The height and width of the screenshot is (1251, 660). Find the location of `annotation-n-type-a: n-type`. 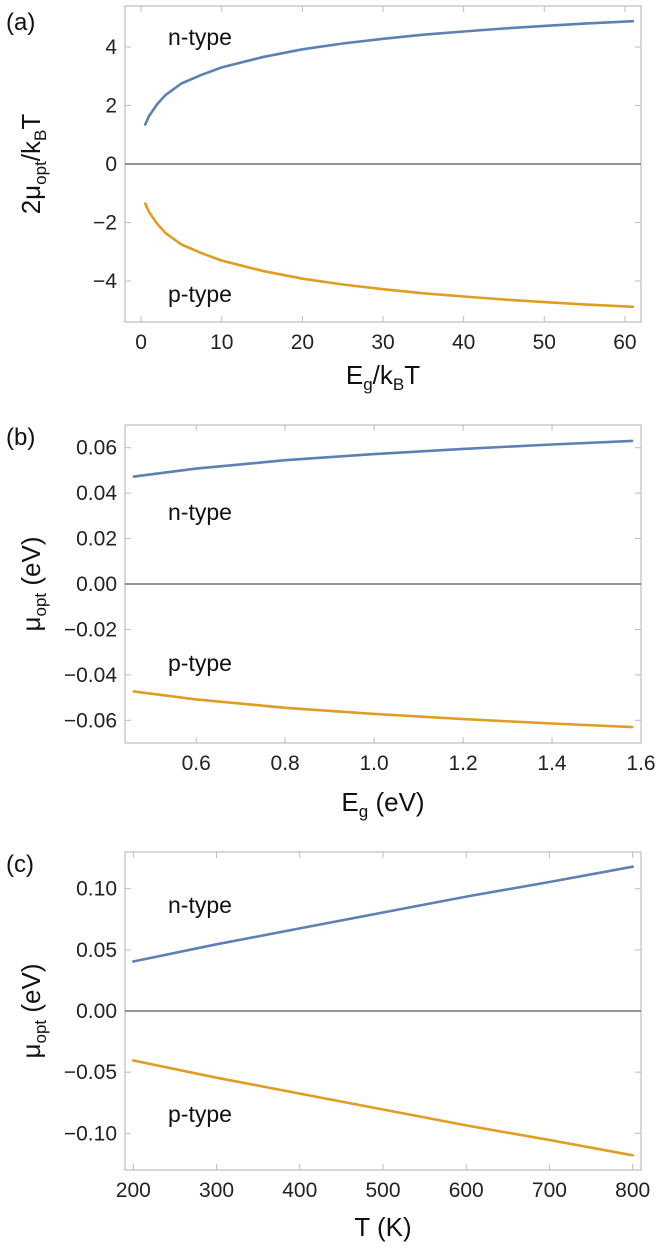

annotation-n-type-a: n-type is located at coordinates (200, 37).